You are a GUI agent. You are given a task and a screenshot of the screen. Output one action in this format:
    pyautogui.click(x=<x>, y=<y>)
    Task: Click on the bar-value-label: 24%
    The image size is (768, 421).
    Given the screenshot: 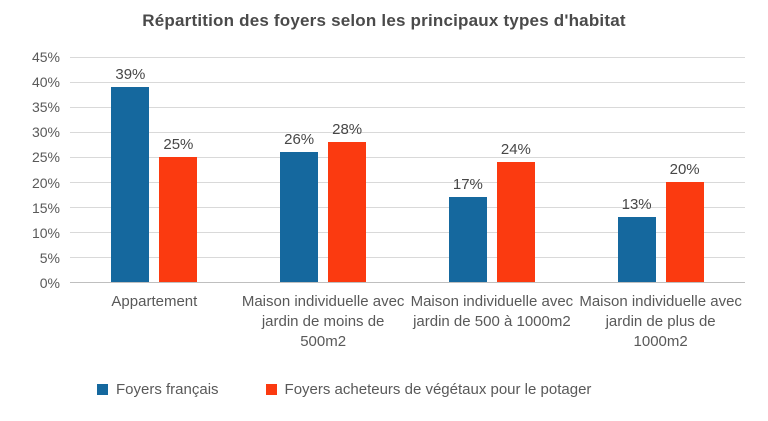 What is the action you would take?
    pyautogui.click(x=515, y=149)
    